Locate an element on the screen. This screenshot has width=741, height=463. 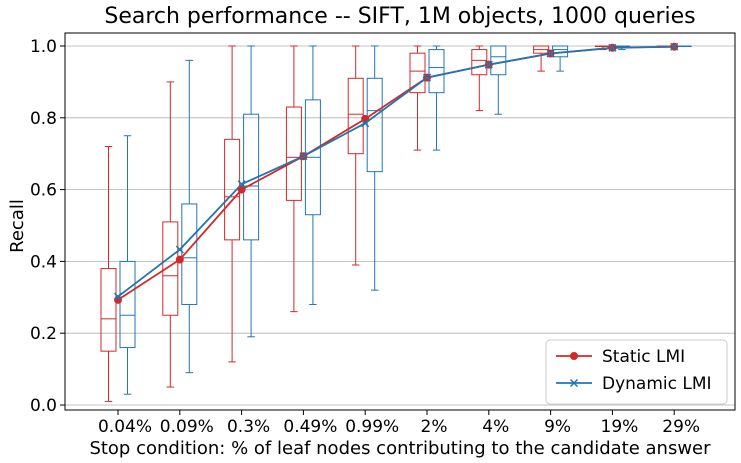
legend-marker-x is located at coordinates (574, 383).